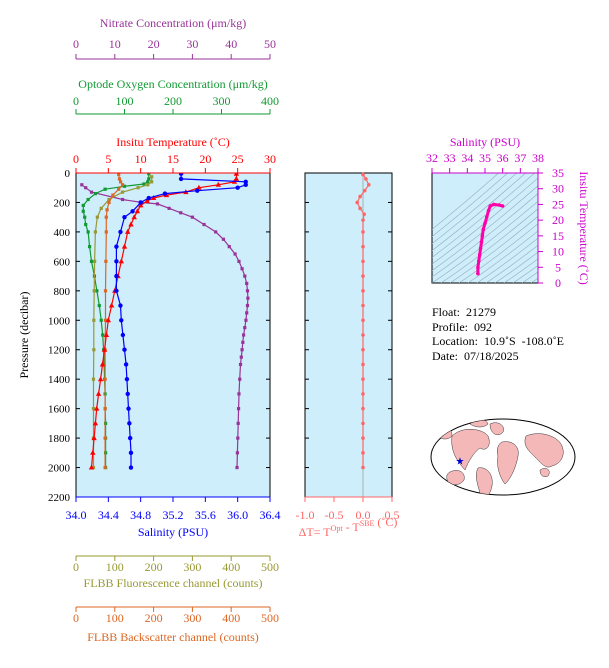  Describe the element at coordinates (205, 515) in the screenshot. I see `salinity-tick-label: 35.6` at that location.